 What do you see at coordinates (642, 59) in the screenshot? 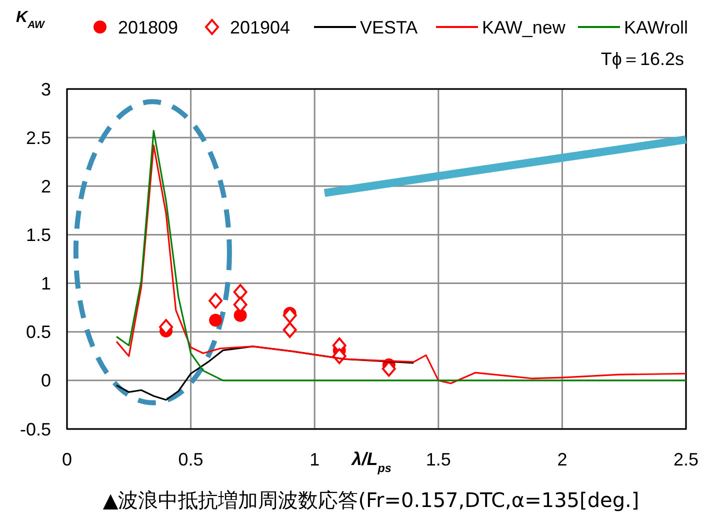
I see `text: Tϕ＝16.2s` at bounding box center [642, 59].